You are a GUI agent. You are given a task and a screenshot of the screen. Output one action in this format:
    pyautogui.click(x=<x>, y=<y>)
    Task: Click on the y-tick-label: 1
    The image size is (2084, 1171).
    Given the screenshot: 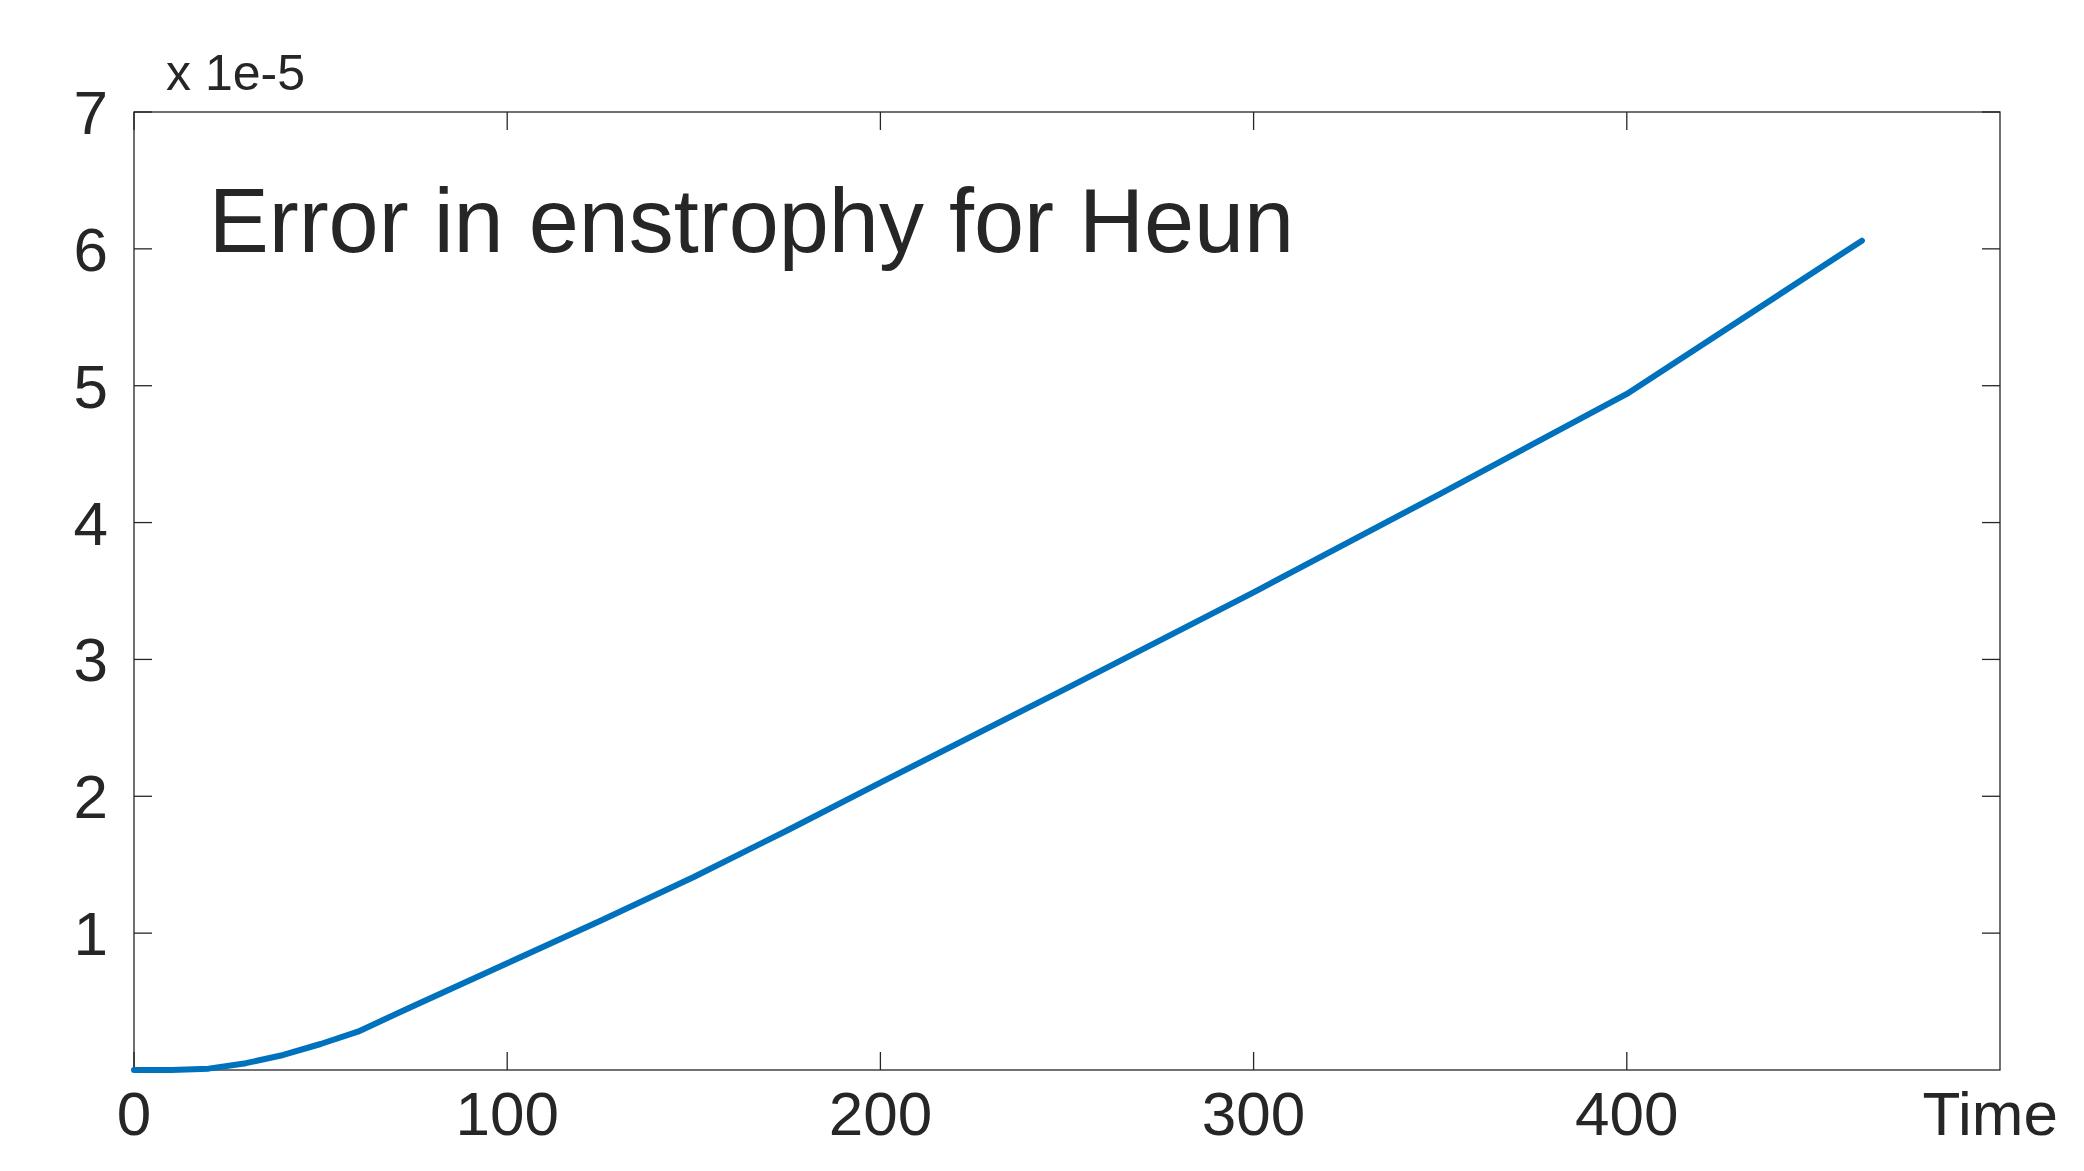 What is the action you would take?
    pyautogui.click(x=90, y=934)
    